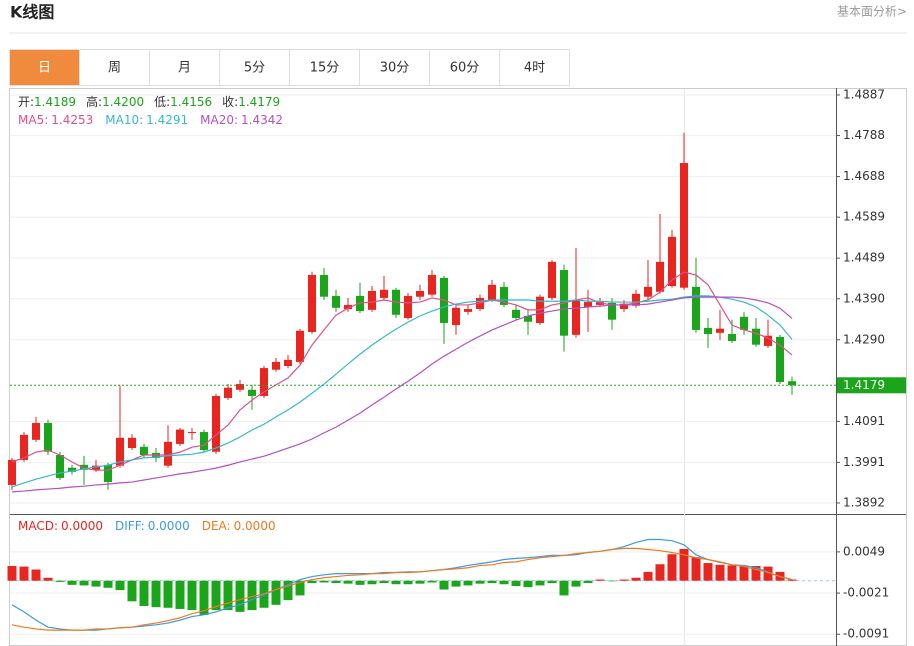 Image resolution: width=914 pixels, height=646 pixels. I want to click on tab-label: 月, so click(184, 68).